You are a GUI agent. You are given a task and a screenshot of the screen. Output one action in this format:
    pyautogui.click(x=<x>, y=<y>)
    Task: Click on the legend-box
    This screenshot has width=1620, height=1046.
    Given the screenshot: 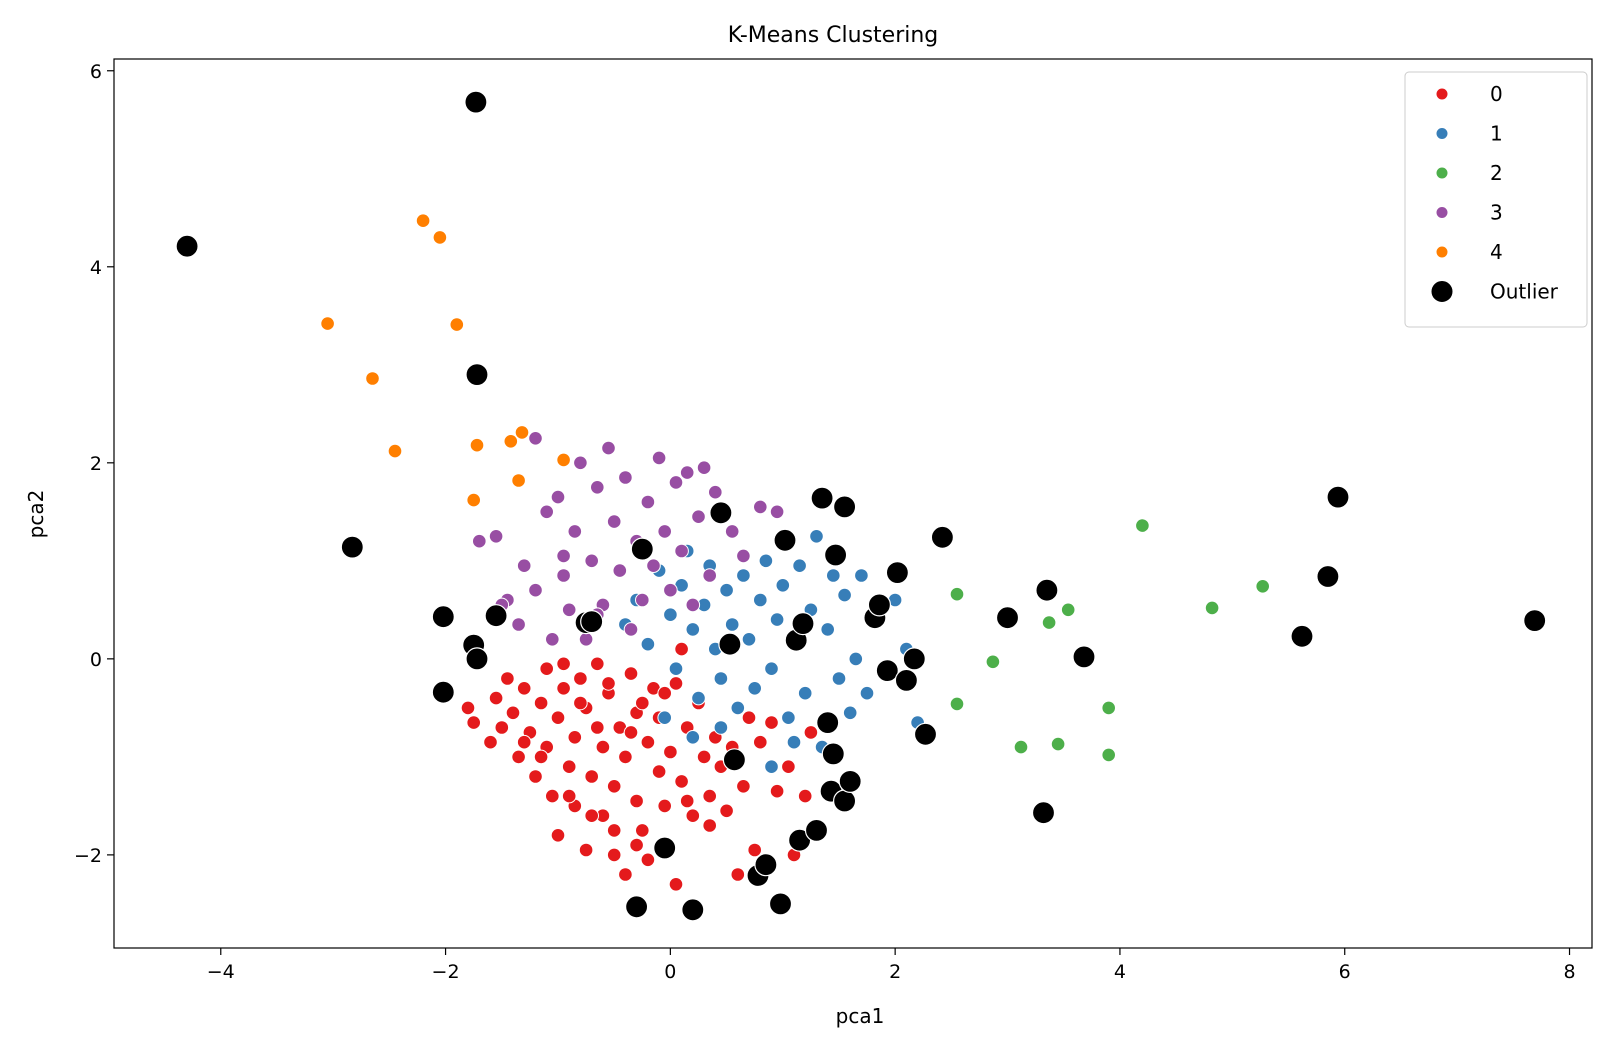 What is the action you would take?
    pyautogui.click(x=1496, y=199)
    